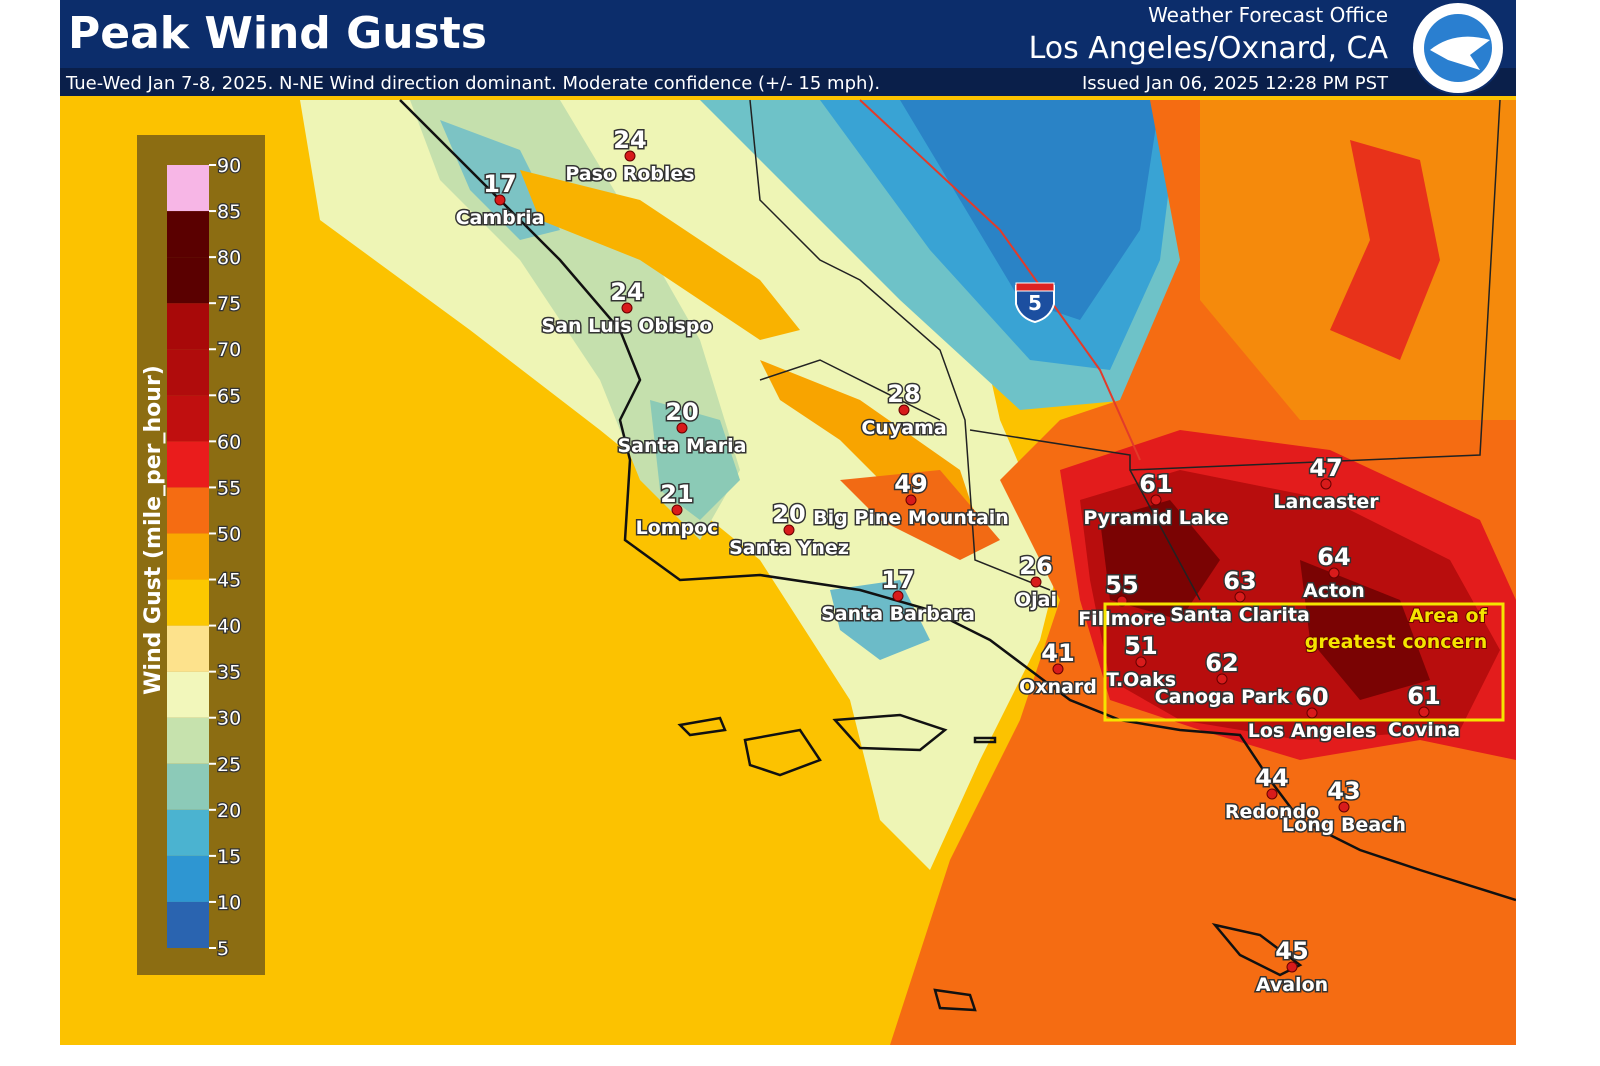 The image size is (1600, 1066). Describe the element at coordinates (789, 548) in the screenshot. I see `station-name: Santa Ynez` at that location.